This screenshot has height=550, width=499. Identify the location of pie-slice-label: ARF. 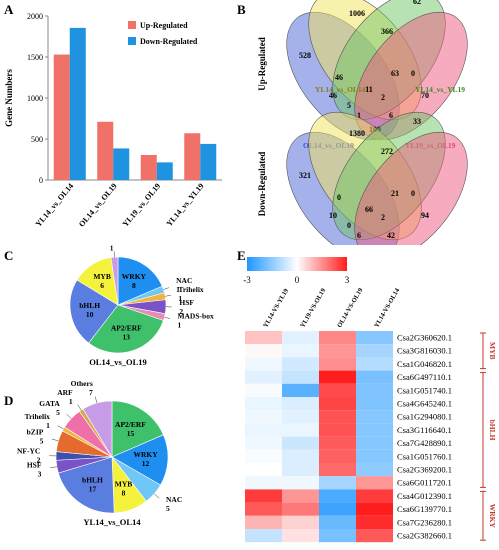
(65, 392).